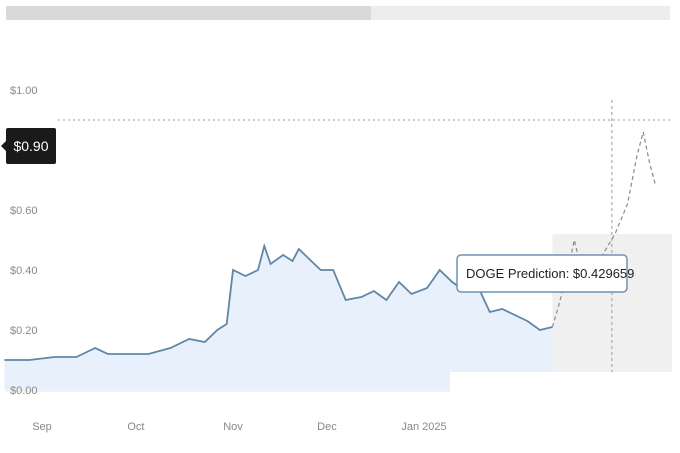 This screenshot has width=680, height=453. What do you see at coordinates (423, 427) in the screenshot?
I see `x-tick-label: Jan 2025` at bounding box center [423, 427].